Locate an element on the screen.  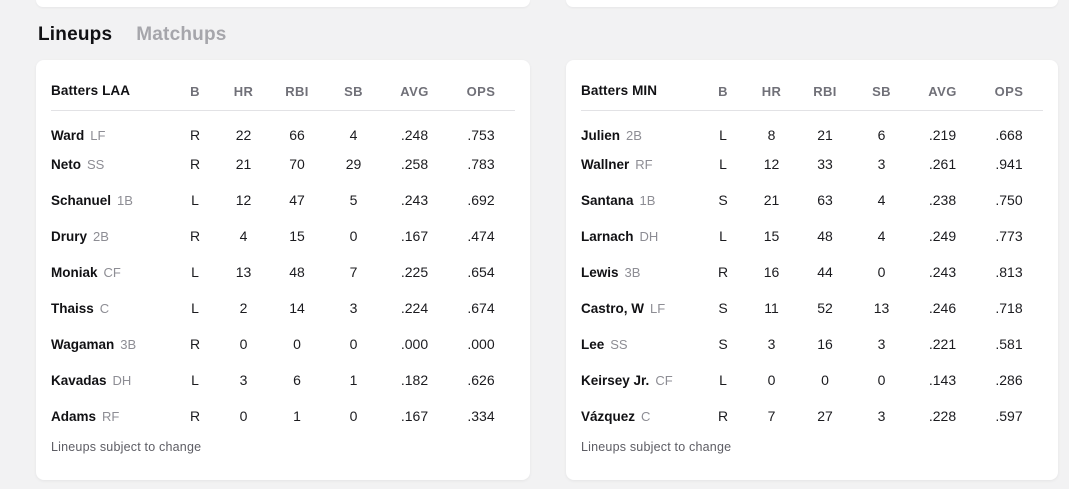
previous-card-bottom-right is located at coordinates (812, 3).